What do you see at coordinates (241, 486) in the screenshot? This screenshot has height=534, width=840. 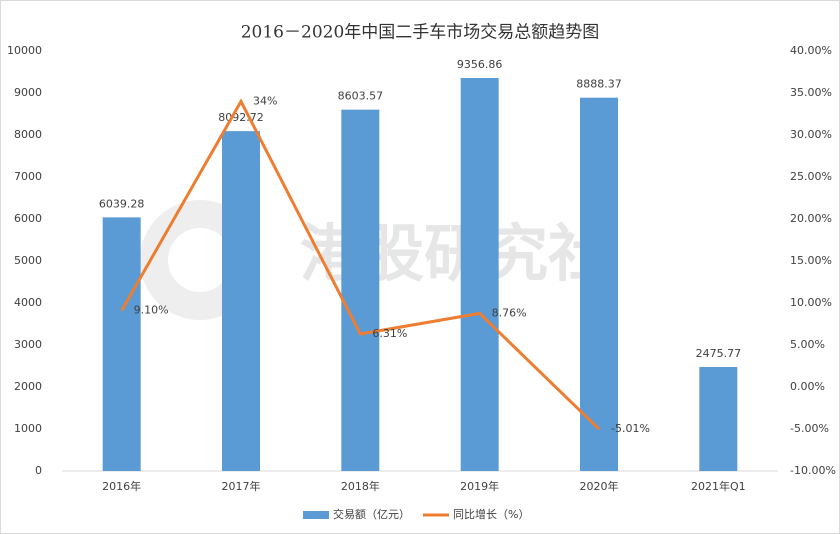 I see `x-tick-label: 2017年` at bounding box center [241, 486].